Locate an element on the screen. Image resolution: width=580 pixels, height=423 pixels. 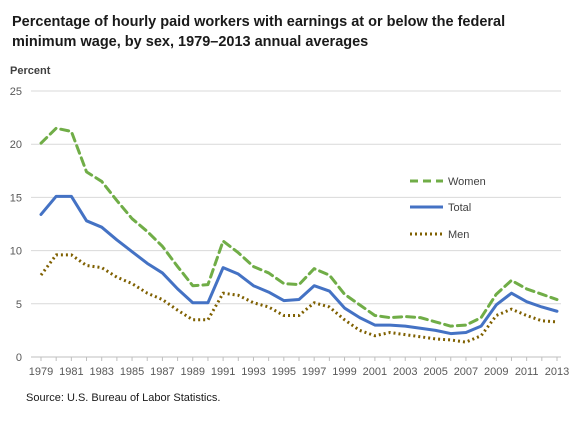
legend-label-women: Women is located at coordinates (467, 182).